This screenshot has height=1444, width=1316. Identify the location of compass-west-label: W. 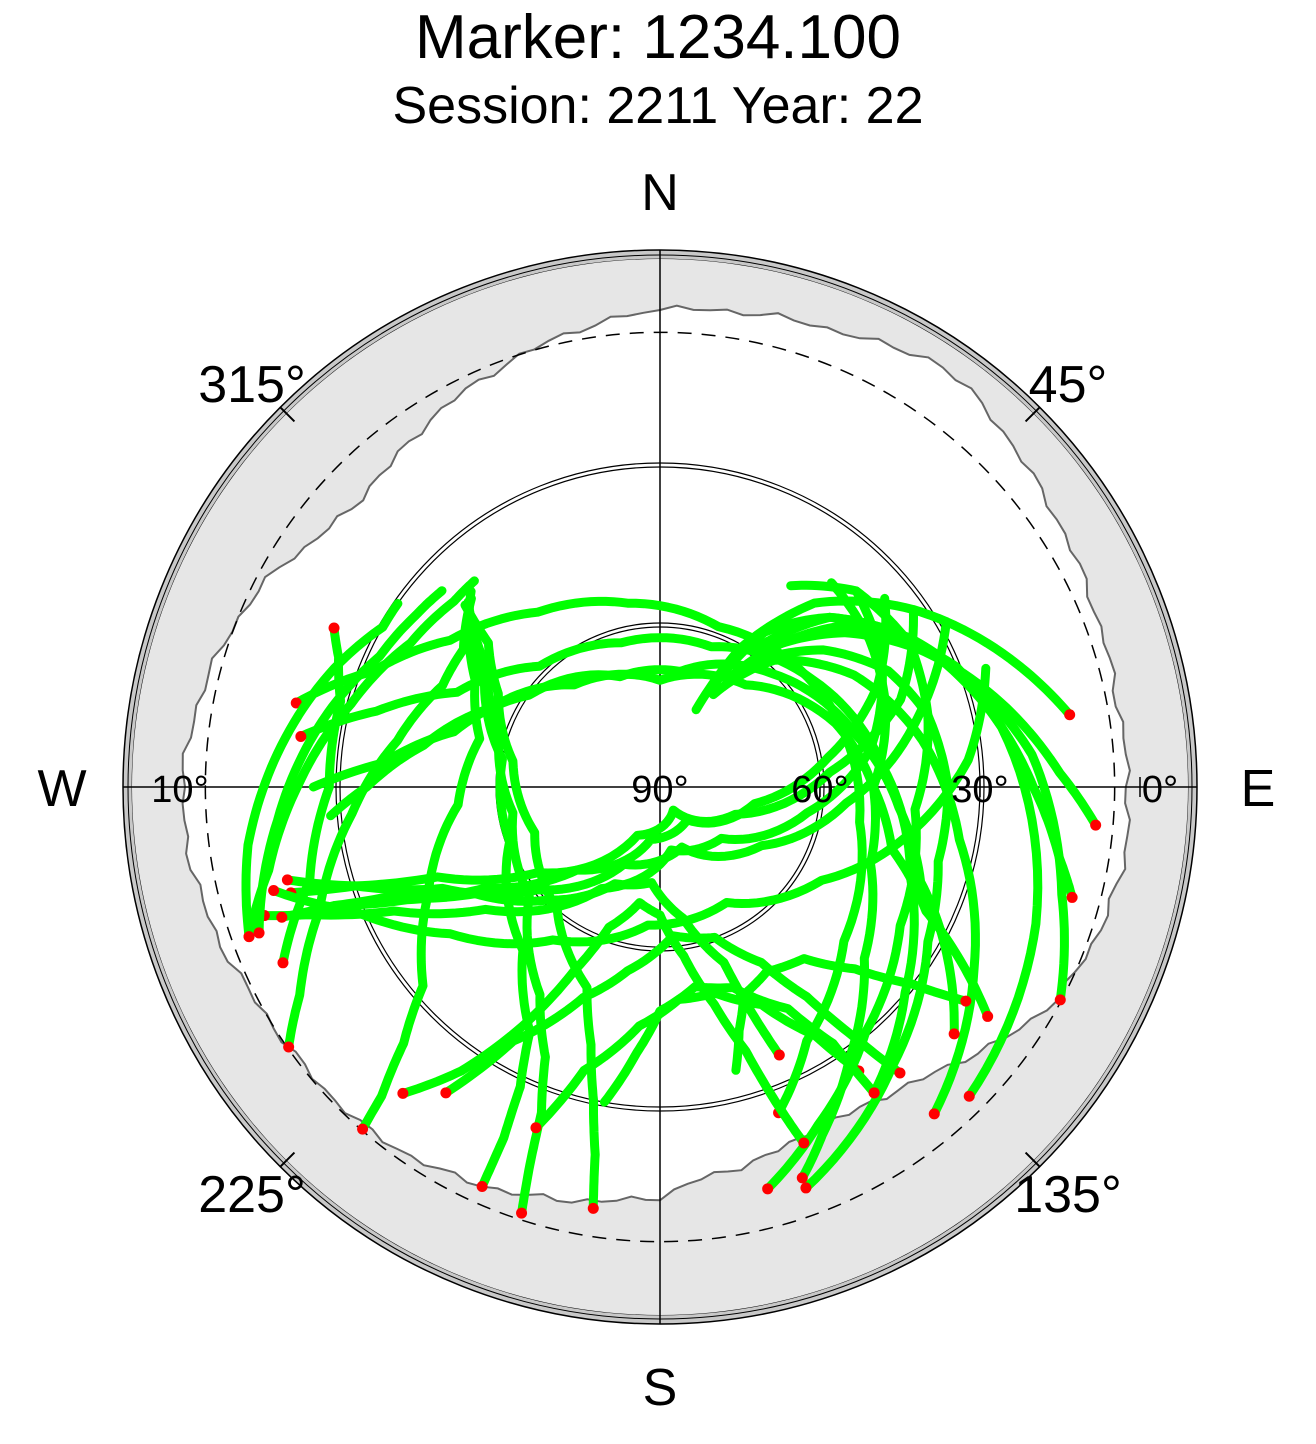
(61, 789).